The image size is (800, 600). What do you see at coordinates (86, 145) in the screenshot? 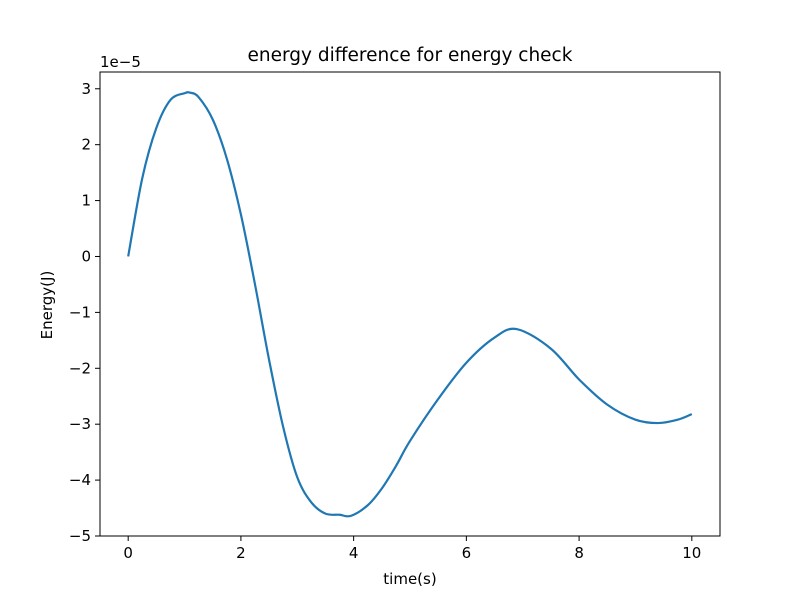
I see `y-tick-label: 2` at bounding box center [86, 145].